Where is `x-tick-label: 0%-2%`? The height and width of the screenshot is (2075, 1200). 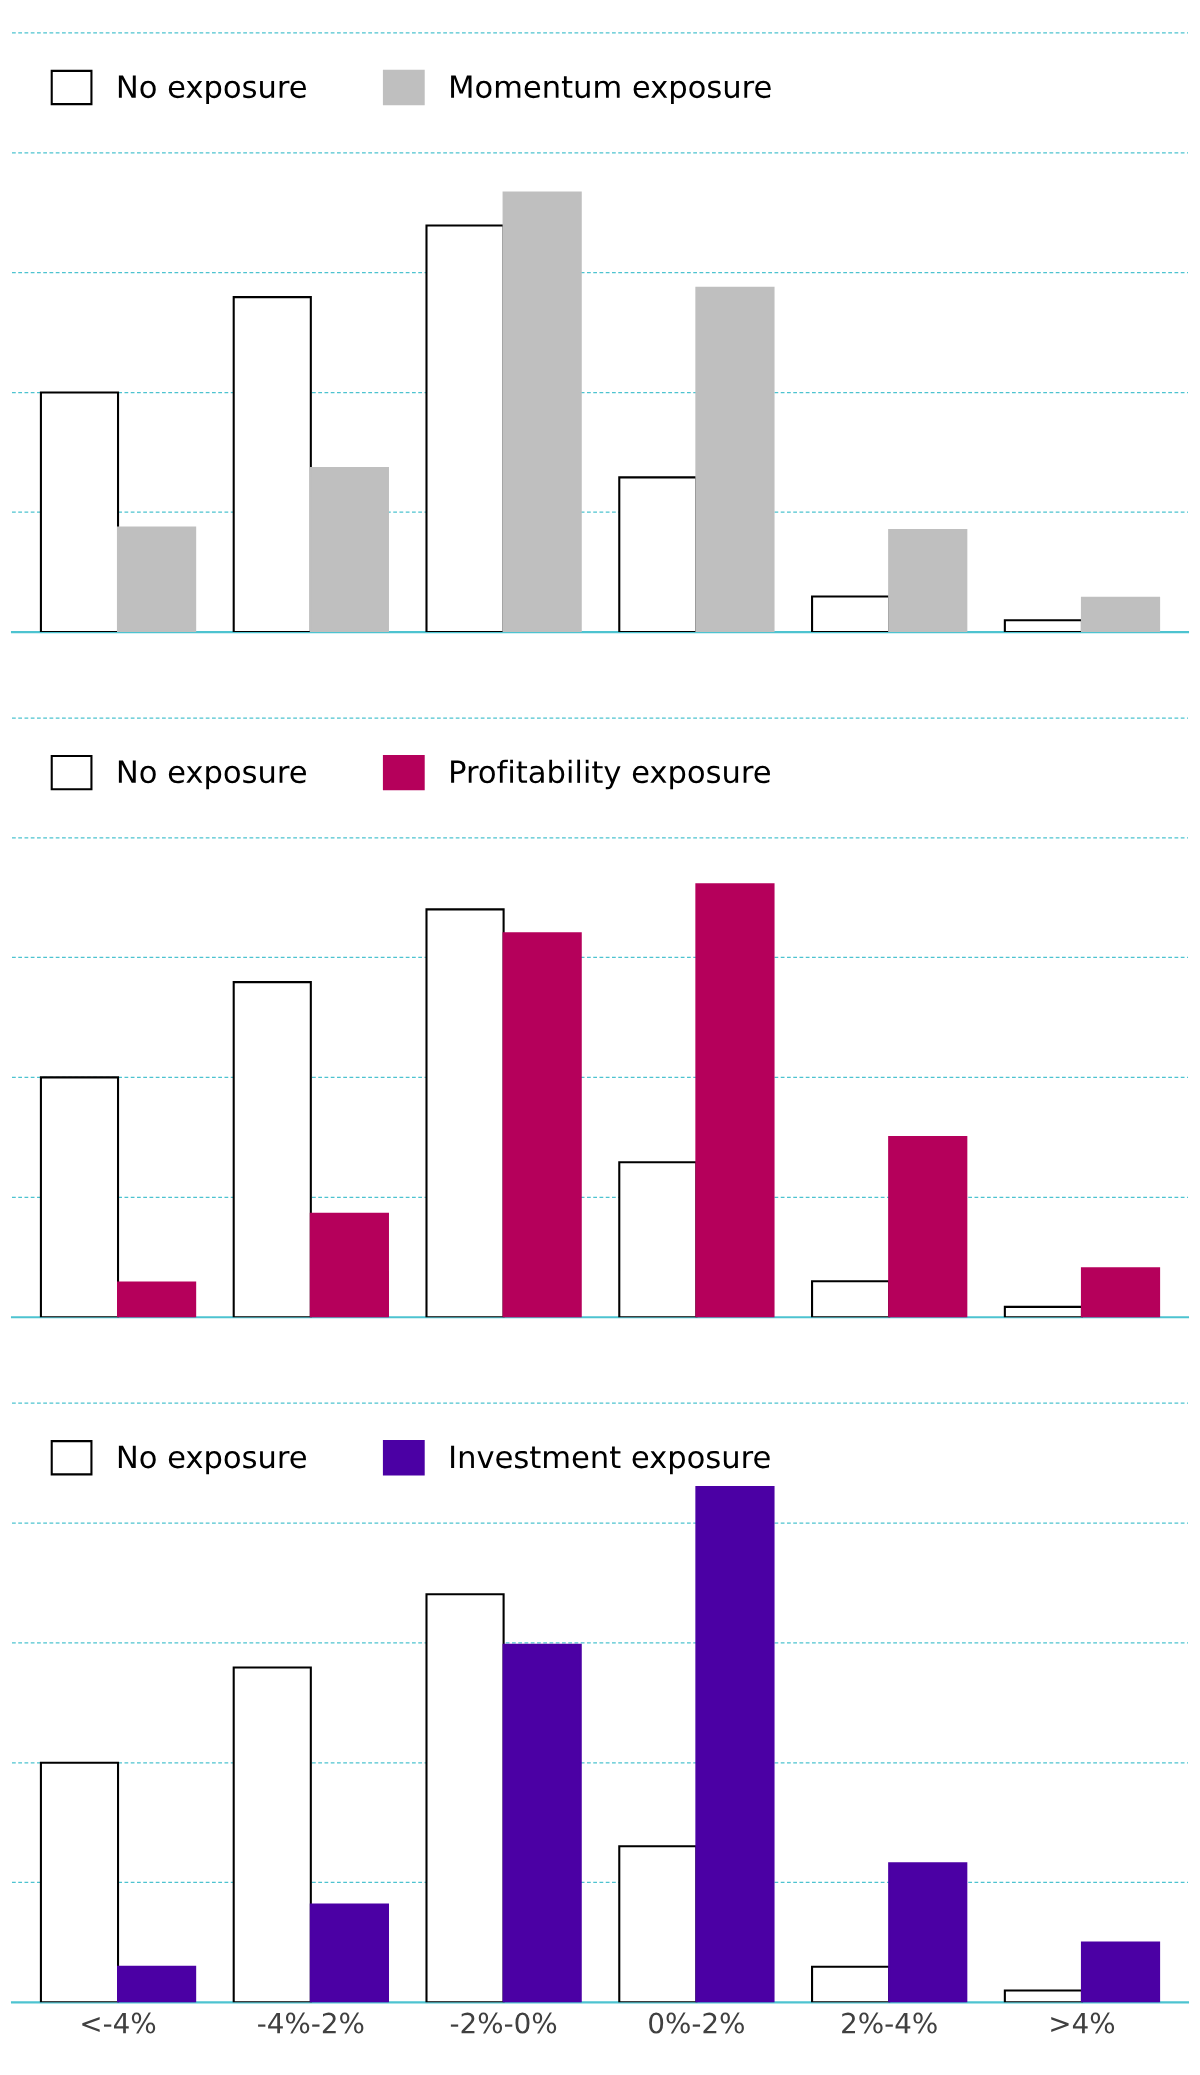
x-tick-label: 0%-2% is located at coordinates (696, 2023).